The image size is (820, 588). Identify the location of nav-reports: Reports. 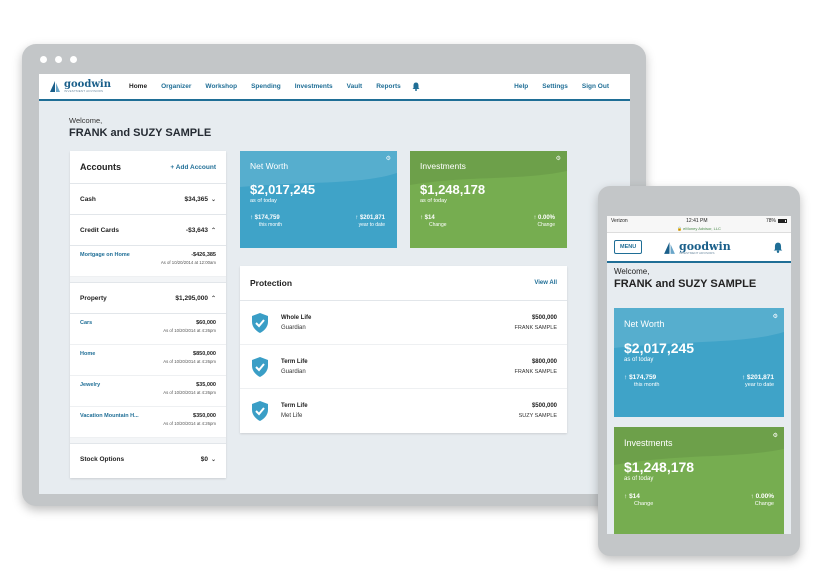
(388, 86).